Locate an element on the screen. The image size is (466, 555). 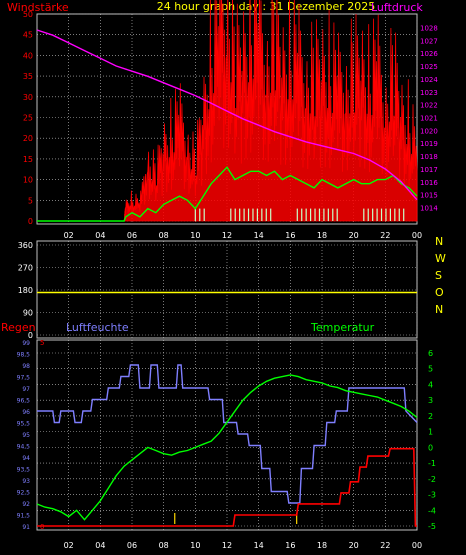
wind-tick-label: 50 is located at coordinates (28, 14).